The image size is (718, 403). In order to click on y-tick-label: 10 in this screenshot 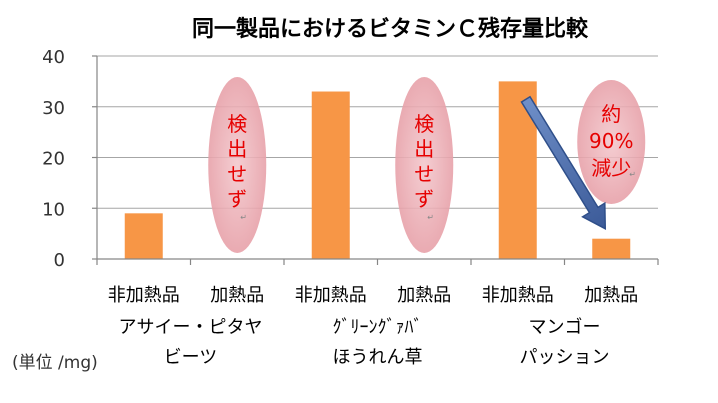, I will do `click(53, 209)`.